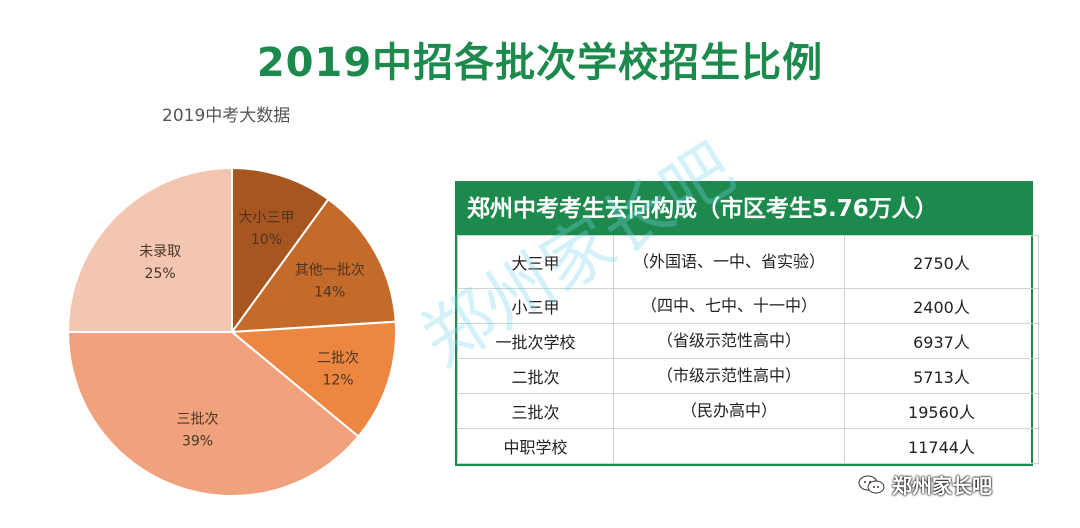 The height and width of the screenshot is (528, 1080). I want to click on row-note: （市级示范性高中）, so click(729, 376).